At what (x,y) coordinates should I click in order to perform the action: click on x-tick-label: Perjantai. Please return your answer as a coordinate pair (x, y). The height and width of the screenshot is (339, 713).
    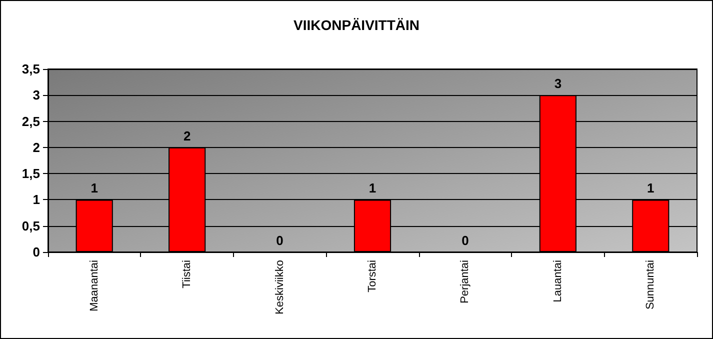
    Looking at the image, I should click on (465, 282).